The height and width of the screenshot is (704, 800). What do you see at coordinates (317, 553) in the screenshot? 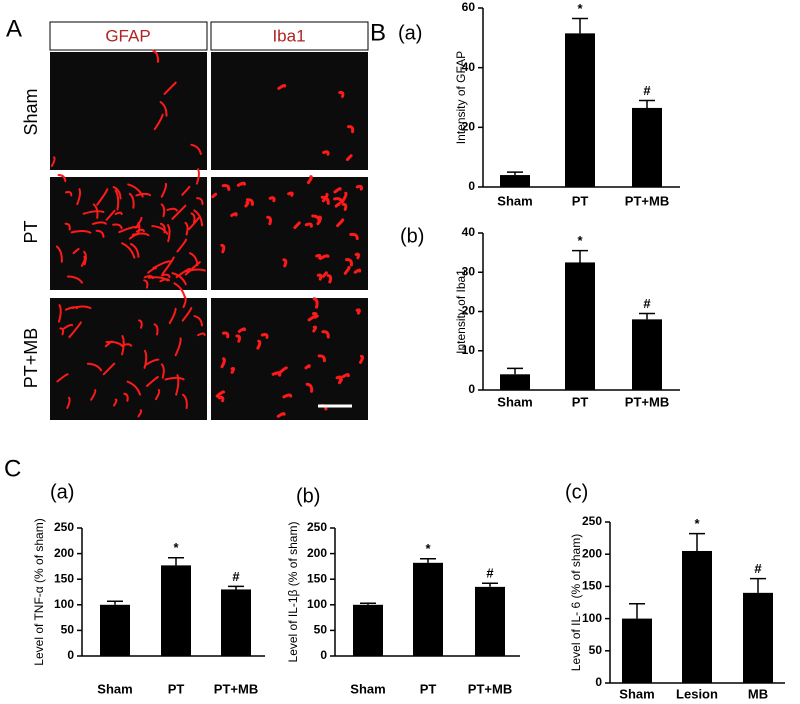
I see `y-tick-label: 200` at bounding box center [317, 553].